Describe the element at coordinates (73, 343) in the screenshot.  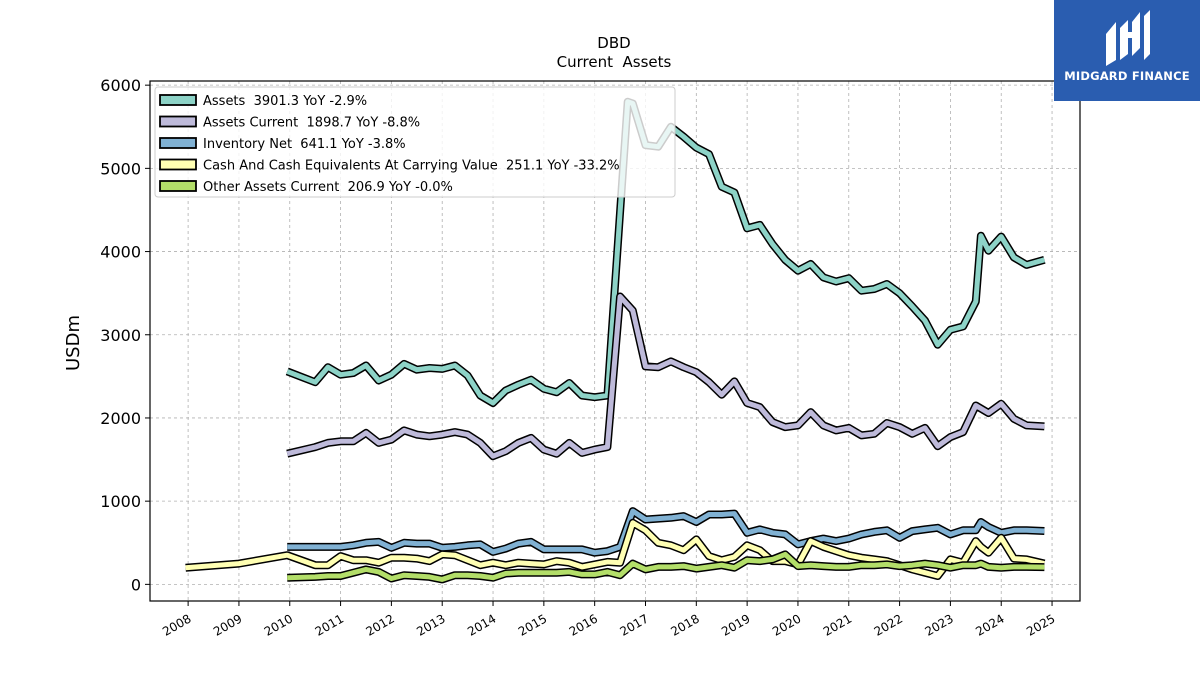
I see `y-axis-label: USDm` at that location.